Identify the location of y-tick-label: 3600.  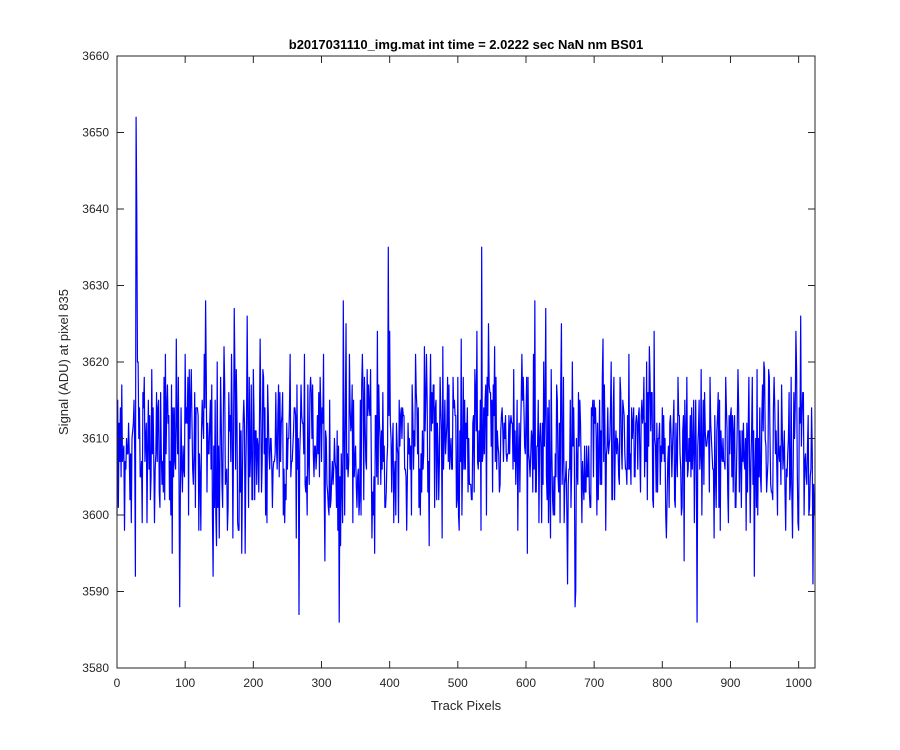
(95, 515).